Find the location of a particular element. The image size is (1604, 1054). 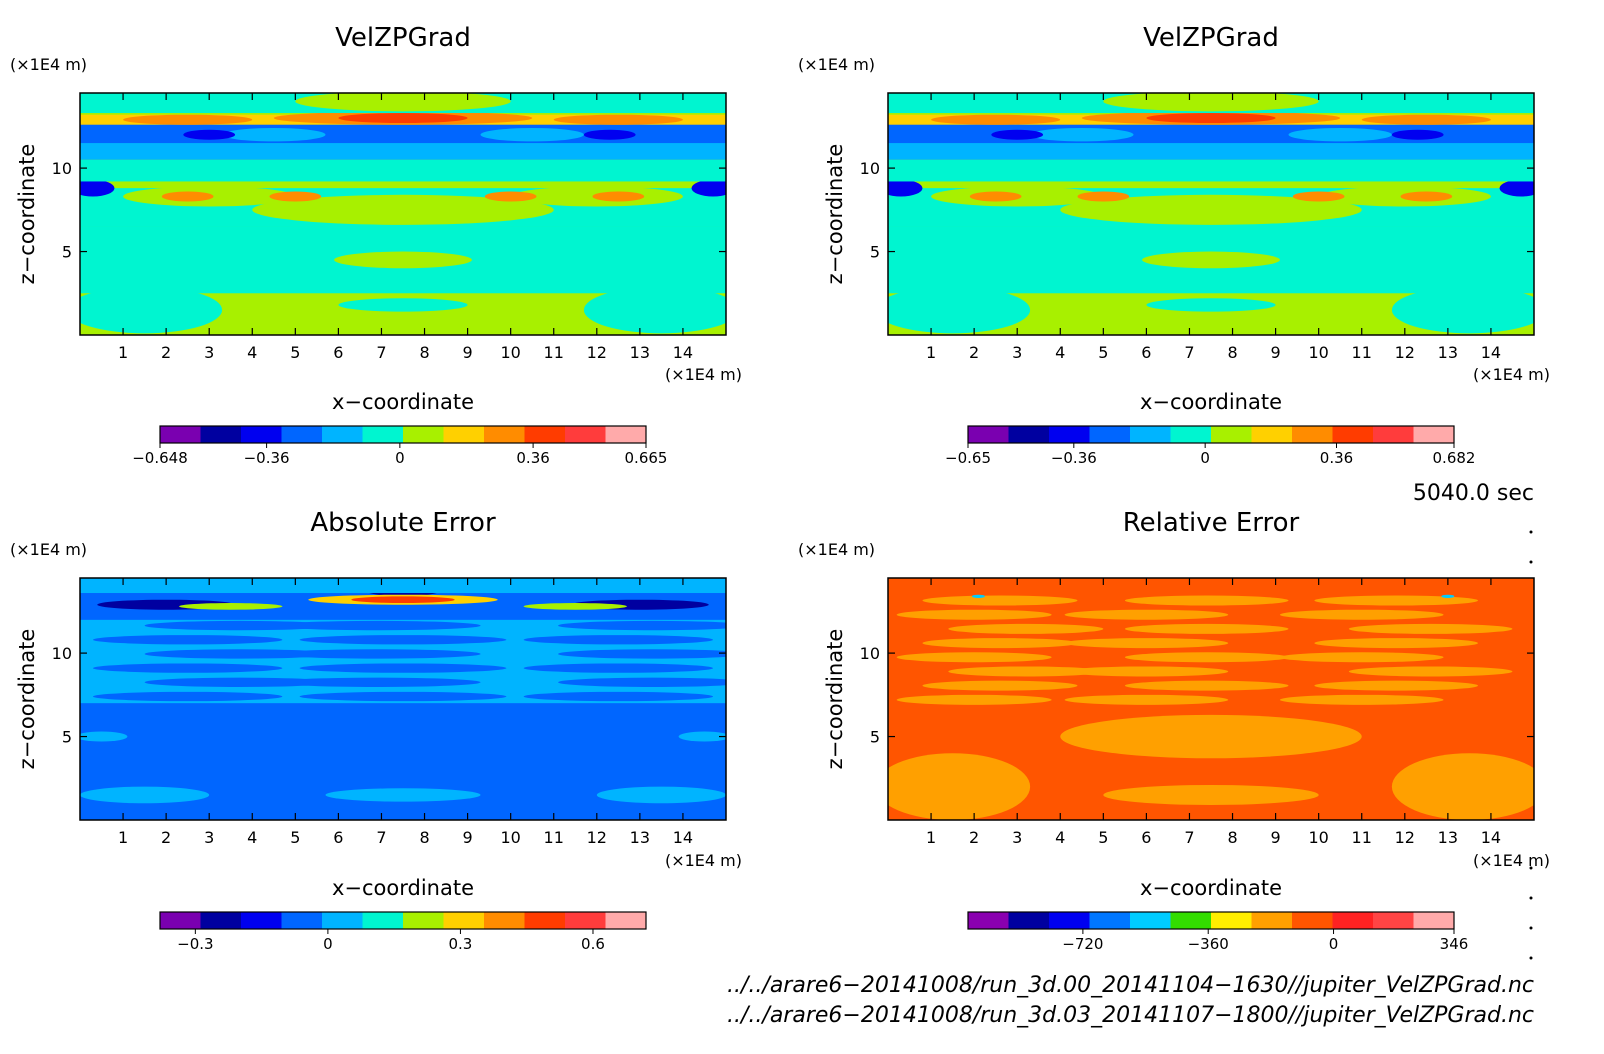

x-tick-label: 3 is located at coordinates (1017, 352).